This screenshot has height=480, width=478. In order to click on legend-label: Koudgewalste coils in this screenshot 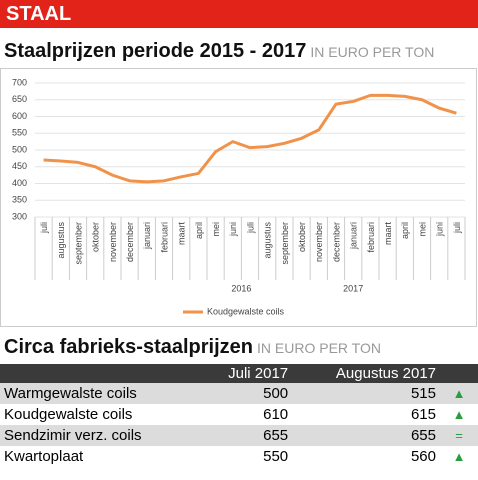, I will do `click(246, 311)`.